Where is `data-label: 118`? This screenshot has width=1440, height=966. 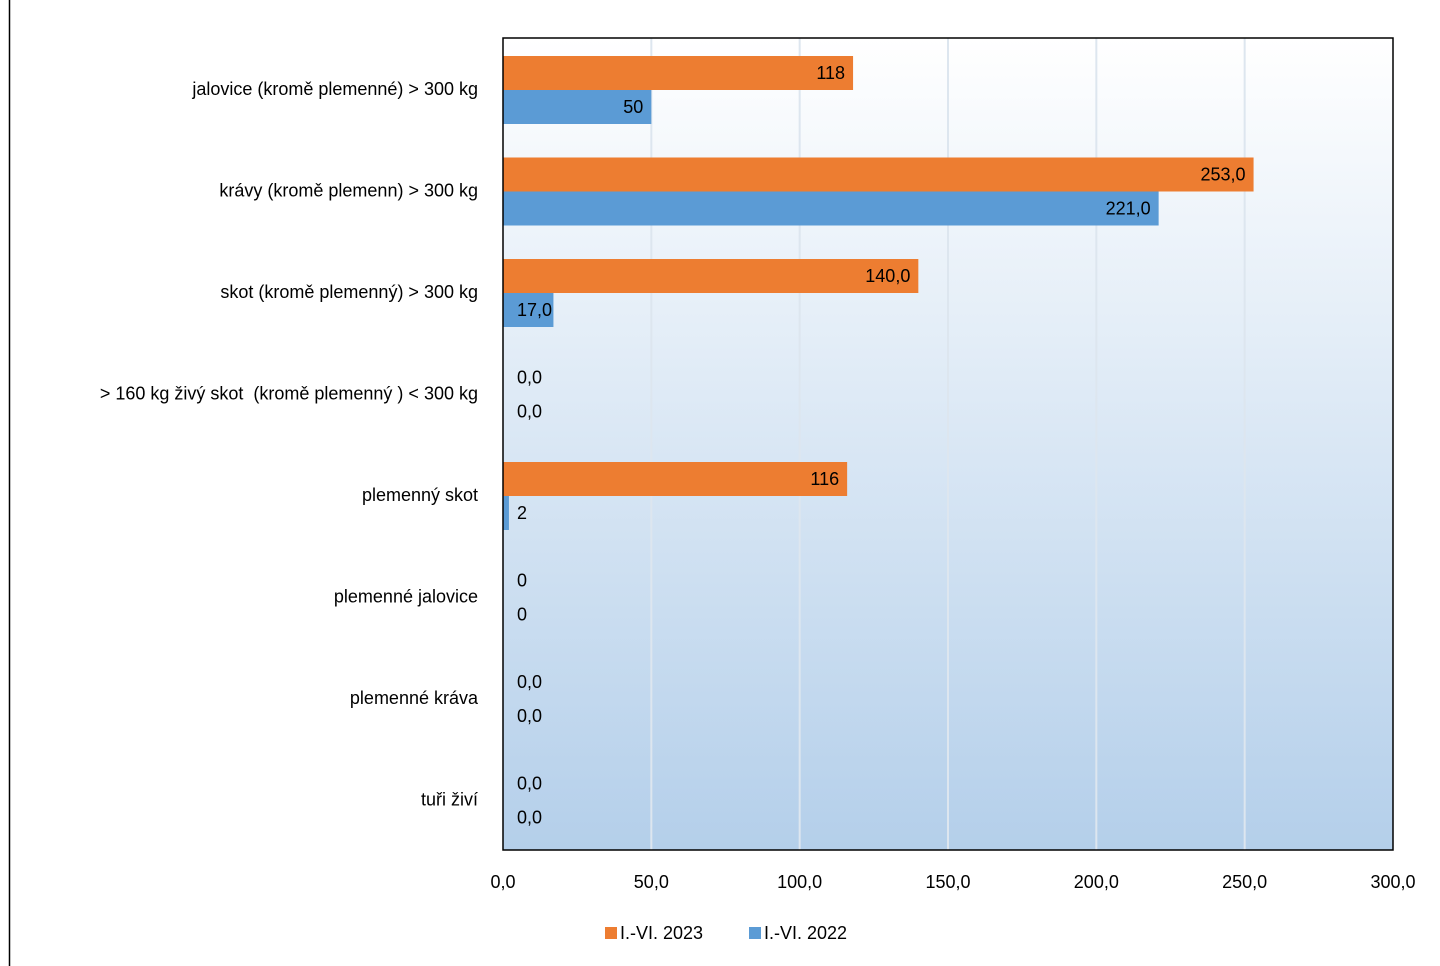
data-label: 118 is located at coordinates (830, 73).